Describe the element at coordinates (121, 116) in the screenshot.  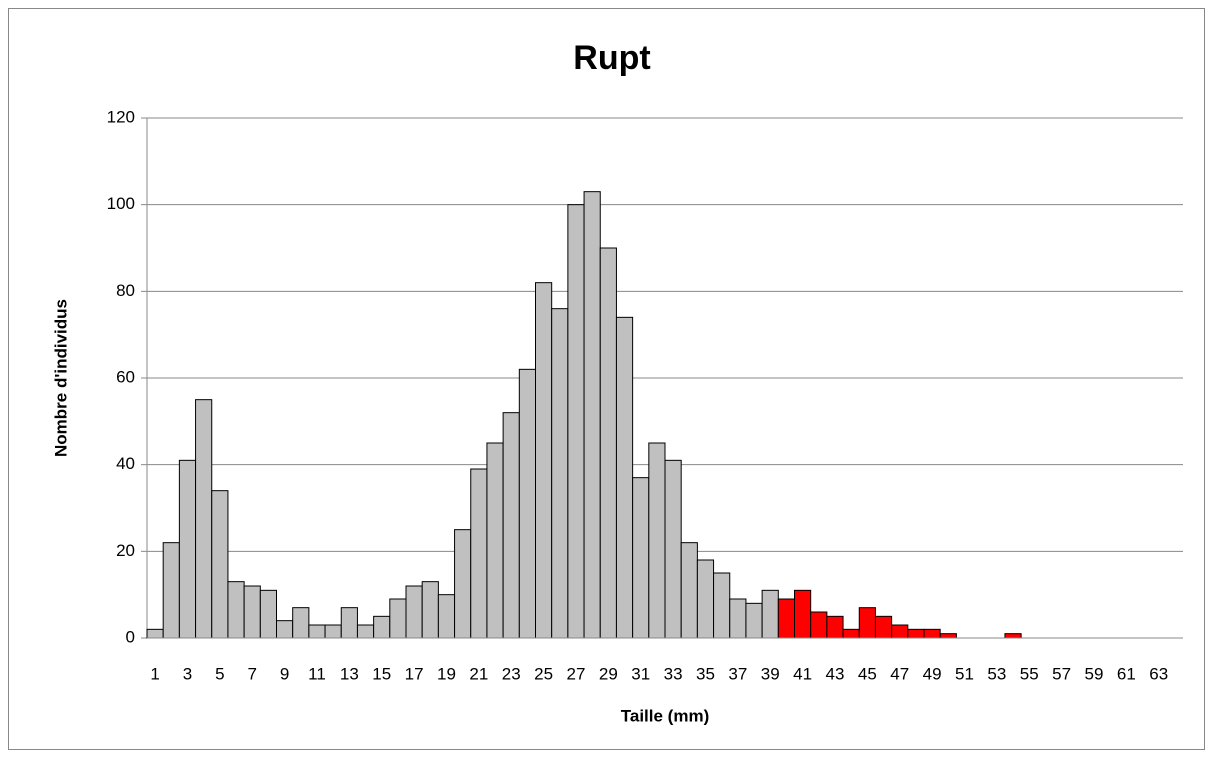
I see `y-tick-label: 120` at that location.